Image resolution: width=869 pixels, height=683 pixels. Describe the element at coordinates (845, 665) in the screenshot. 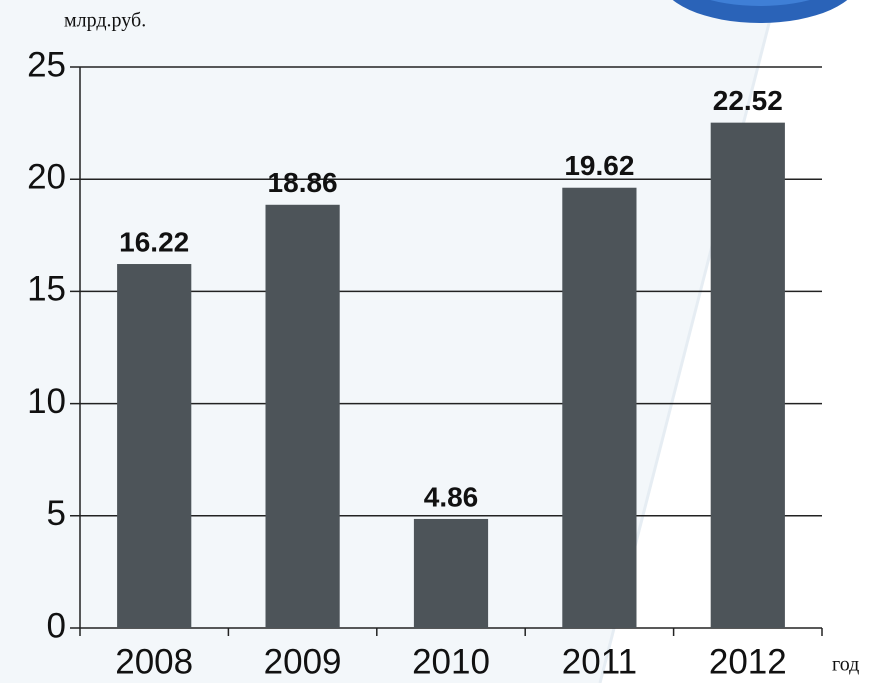

I see `x-axis-label: год` at that location.